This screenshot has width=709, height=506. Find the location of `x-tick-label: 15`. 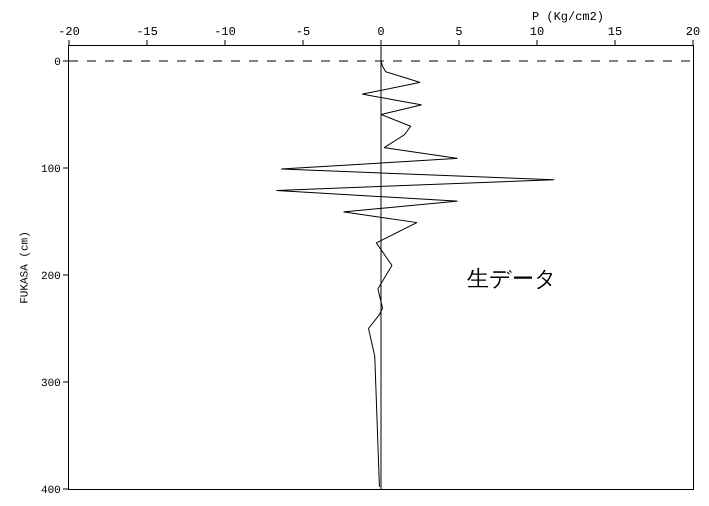

x-tick-label: 15 is located at coordinates (615, 32).